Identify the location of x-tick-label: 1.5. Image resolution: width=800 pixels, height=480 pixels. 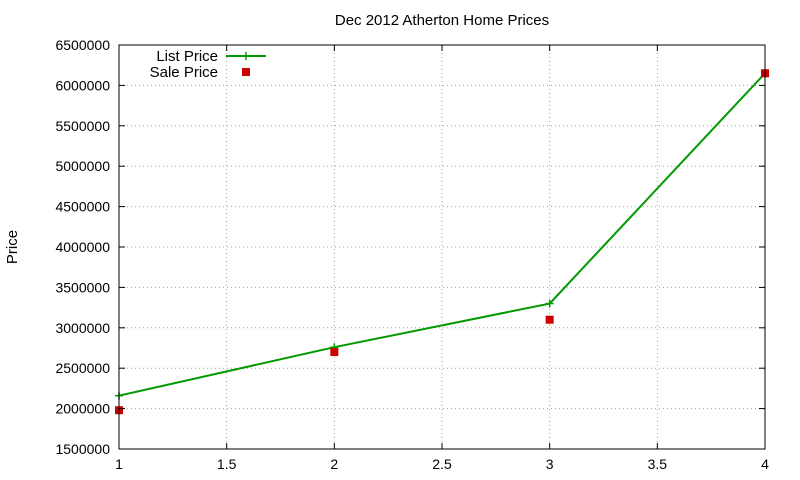
(227, 464).